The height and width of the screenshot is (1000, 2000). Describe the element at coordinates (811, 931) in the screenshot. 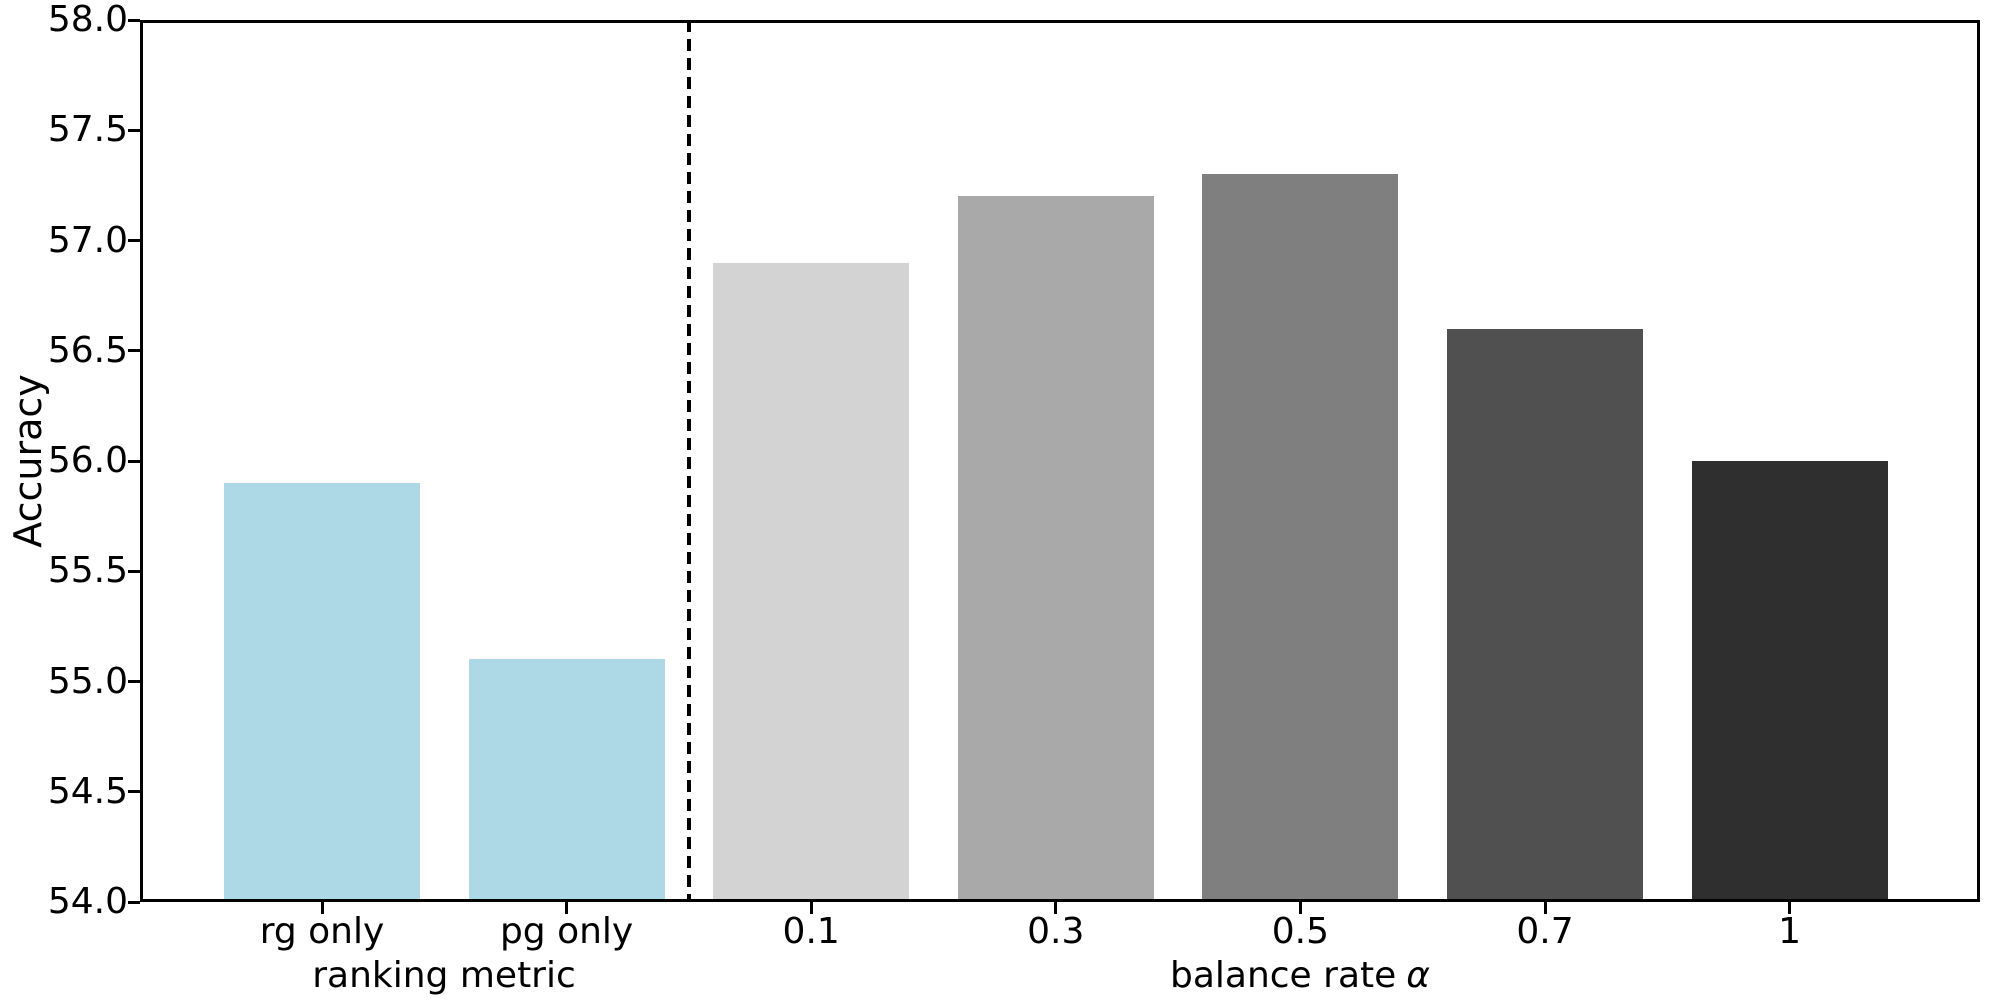

I see `x-tick-label: 0.1` at that location.